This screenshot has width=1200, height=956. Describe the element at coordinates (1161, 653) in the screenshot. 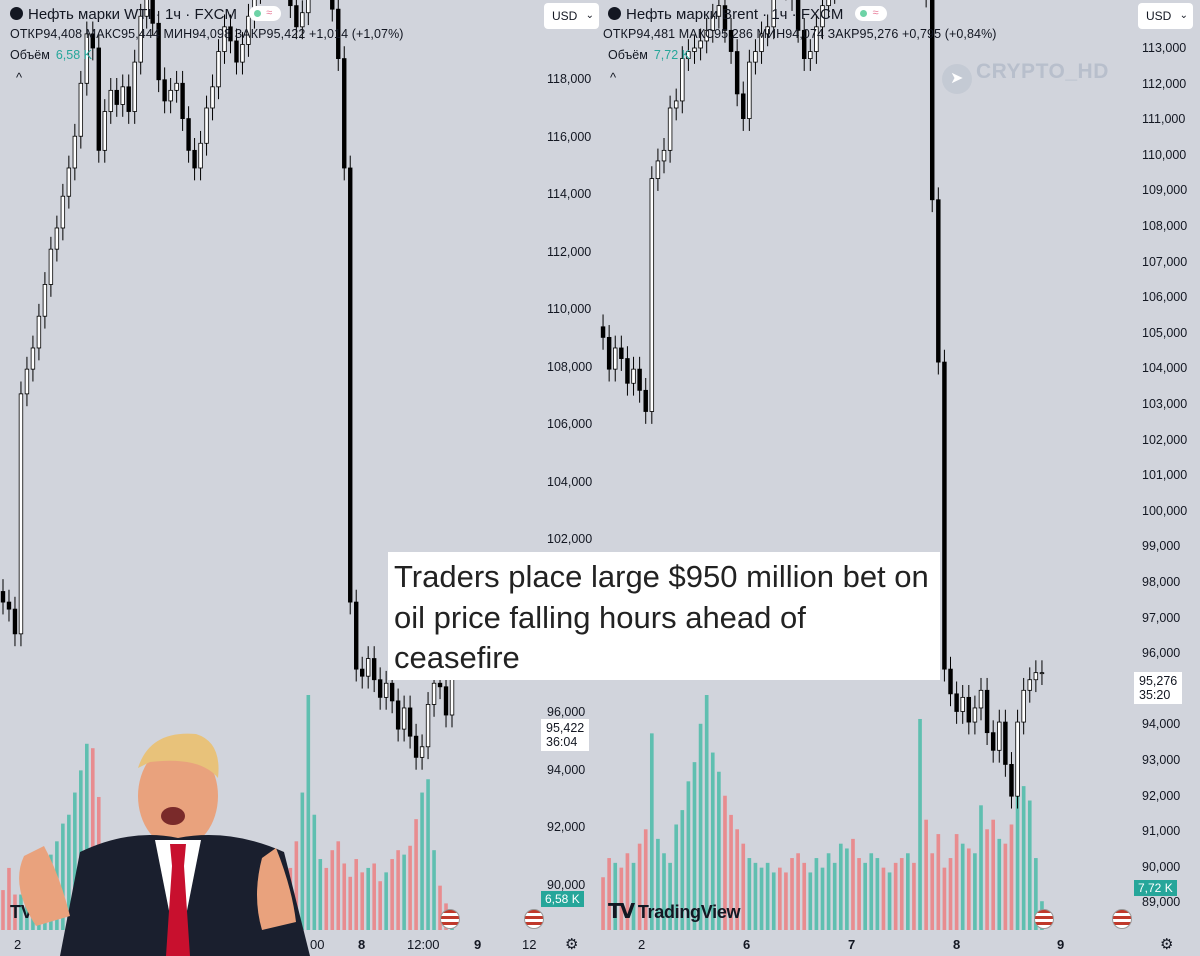

I see `axis-tick: 96,000` at that location.